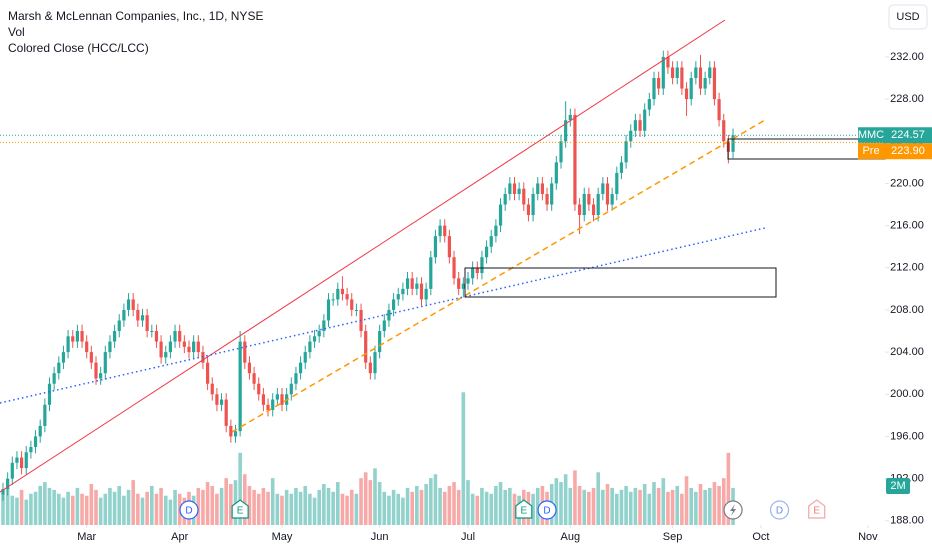 The height and width of the screenshot is (550, 932). Describe the element at coordinates (907, 436) in the screenshot. I see `y-tick-label: 196.00` at that location.